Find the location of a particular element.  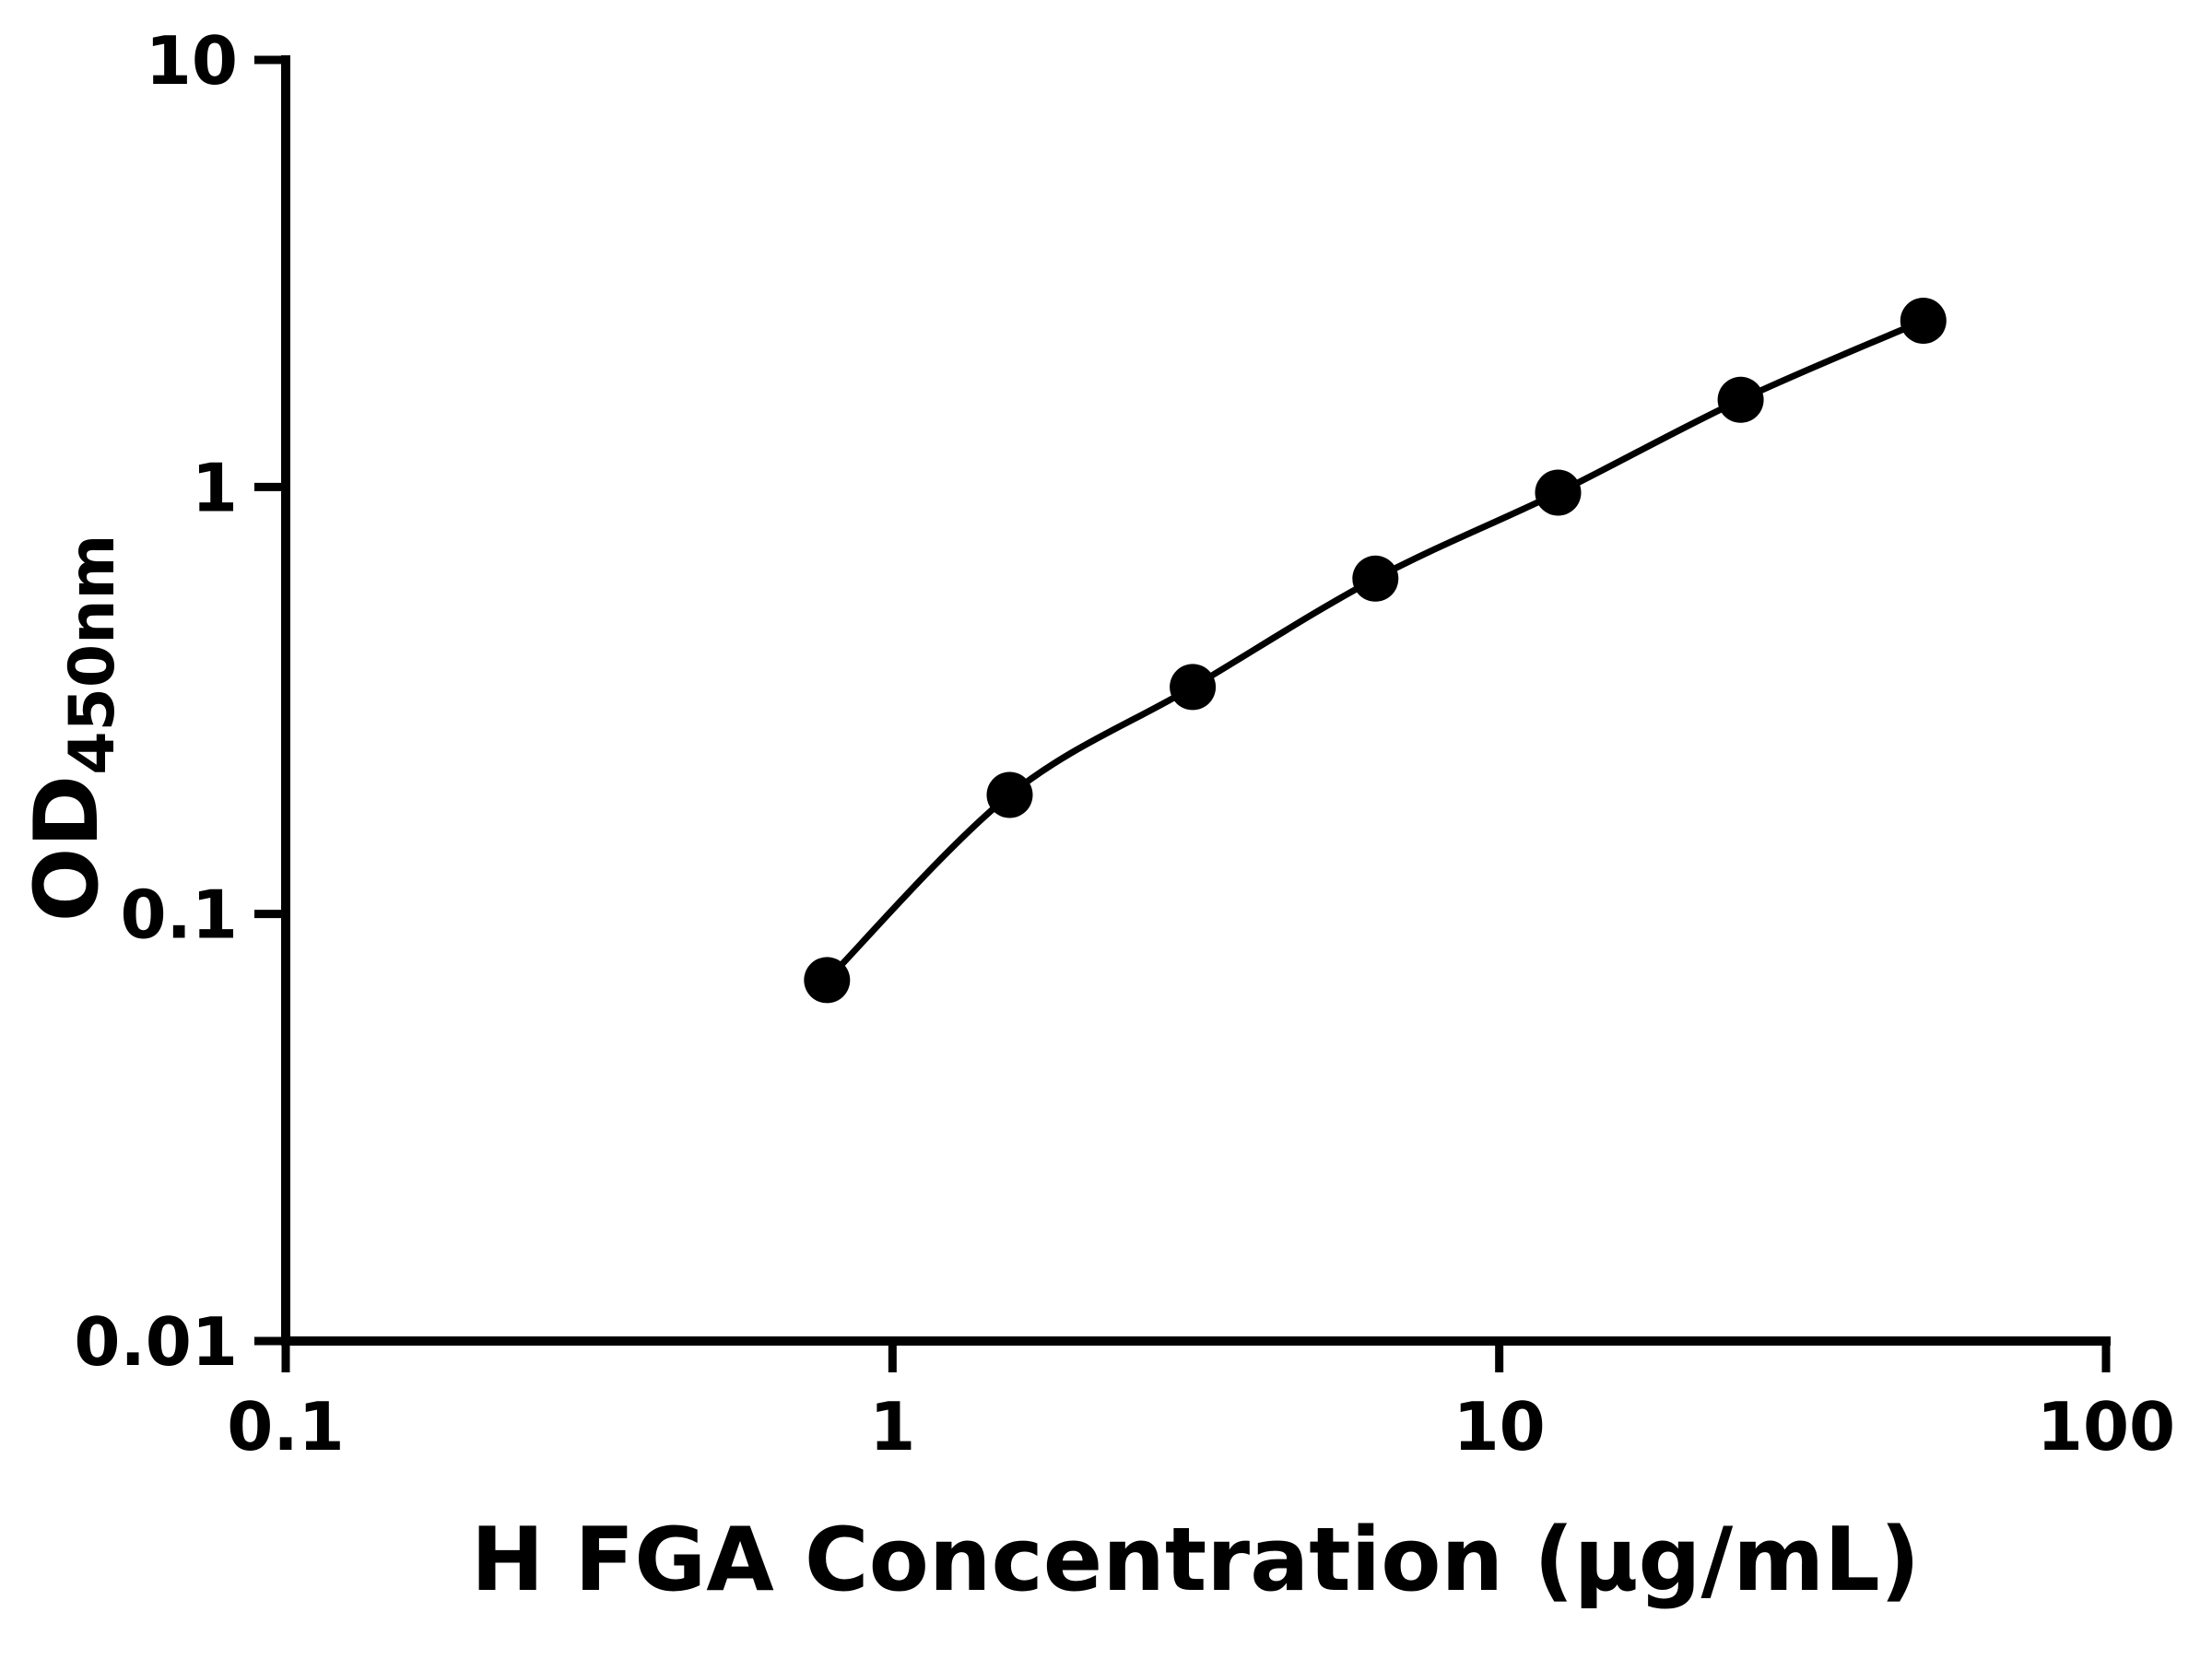

y-axis-tick-label: 0.1 is located at coordinates (179, 915).